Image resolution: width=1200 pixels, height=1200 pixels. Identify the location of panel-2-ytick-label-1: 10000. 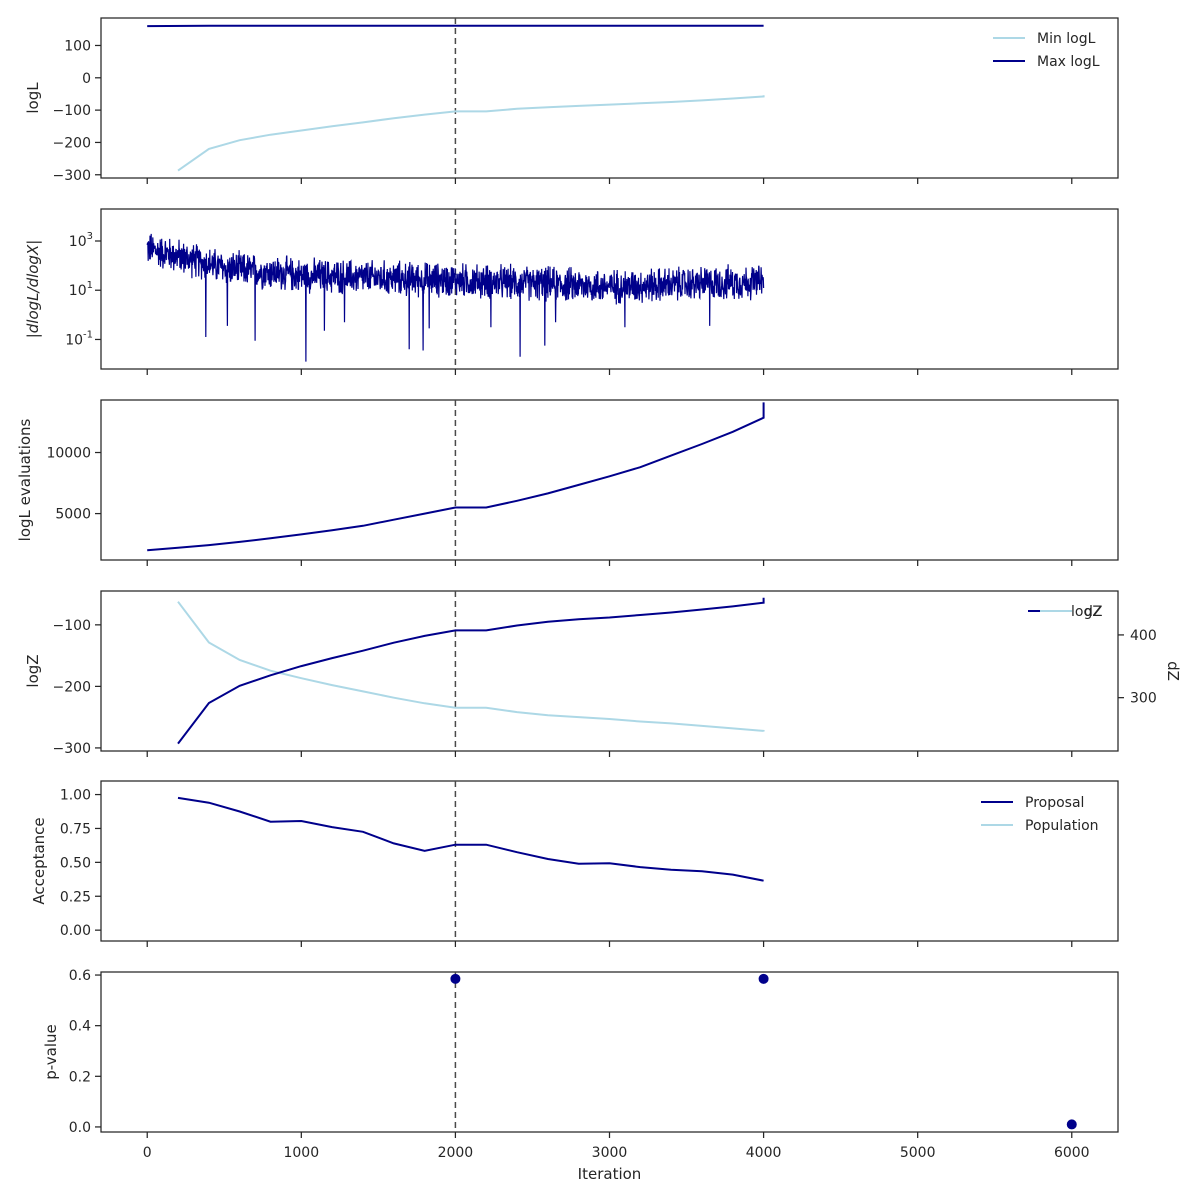
(68, 454).